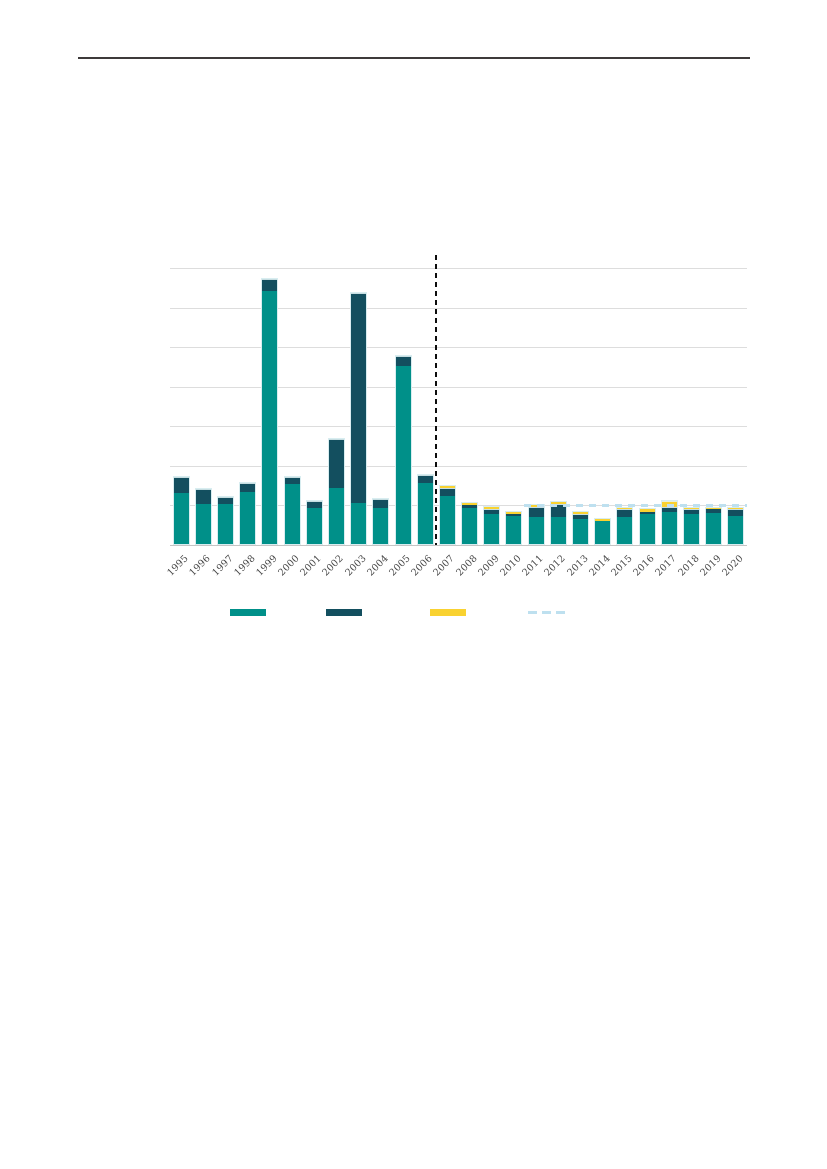 This screenshot has height=1169, width=827. What do you see at coordinates (378, 566) in the screenshot?
I see `x-tick-2004: 2004` at bounding box center [378, 566].